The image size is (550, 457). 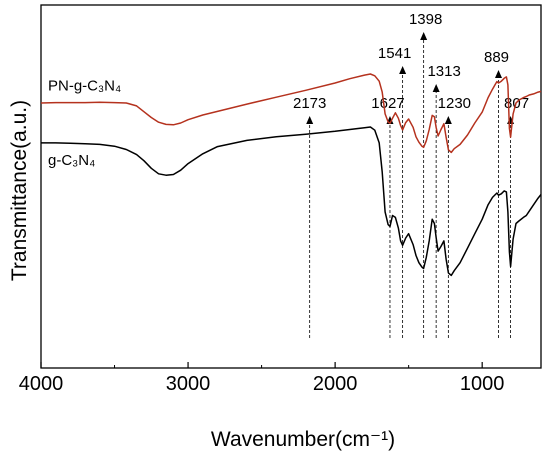 I want to click on series-label-pn-text: PN-g-C₃N₄, so click(x=84, y=86).